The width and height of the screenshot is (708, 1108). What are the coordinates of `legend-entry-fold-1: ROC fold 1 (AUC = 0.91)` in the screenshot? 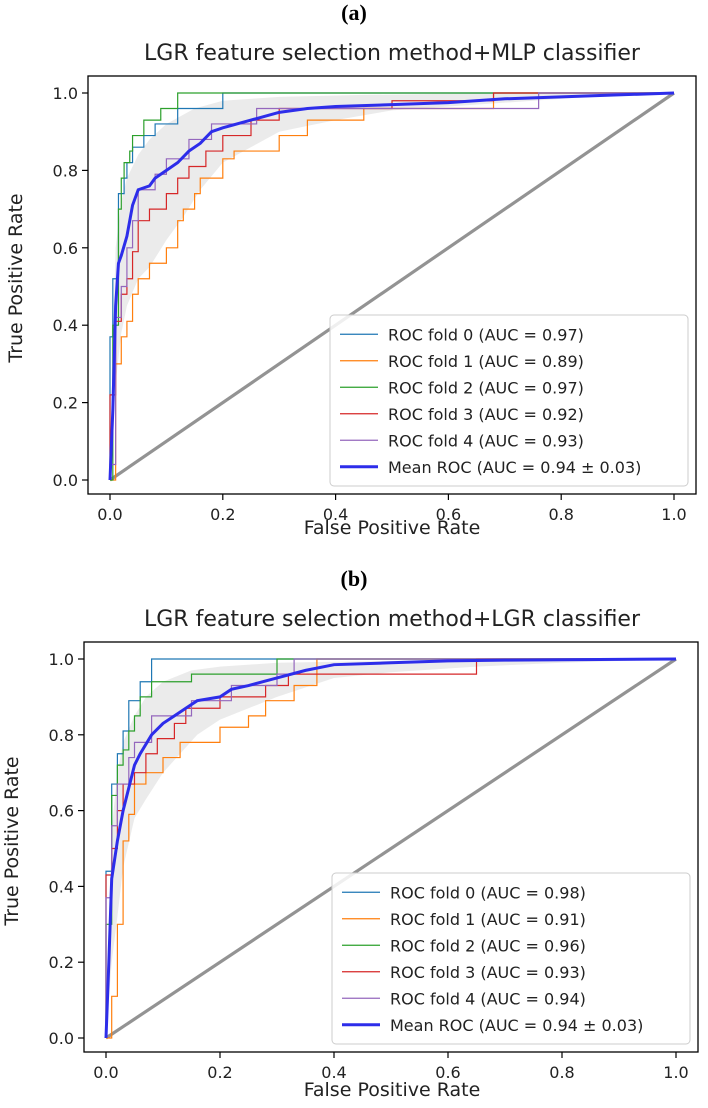 It's located at (488, 919).